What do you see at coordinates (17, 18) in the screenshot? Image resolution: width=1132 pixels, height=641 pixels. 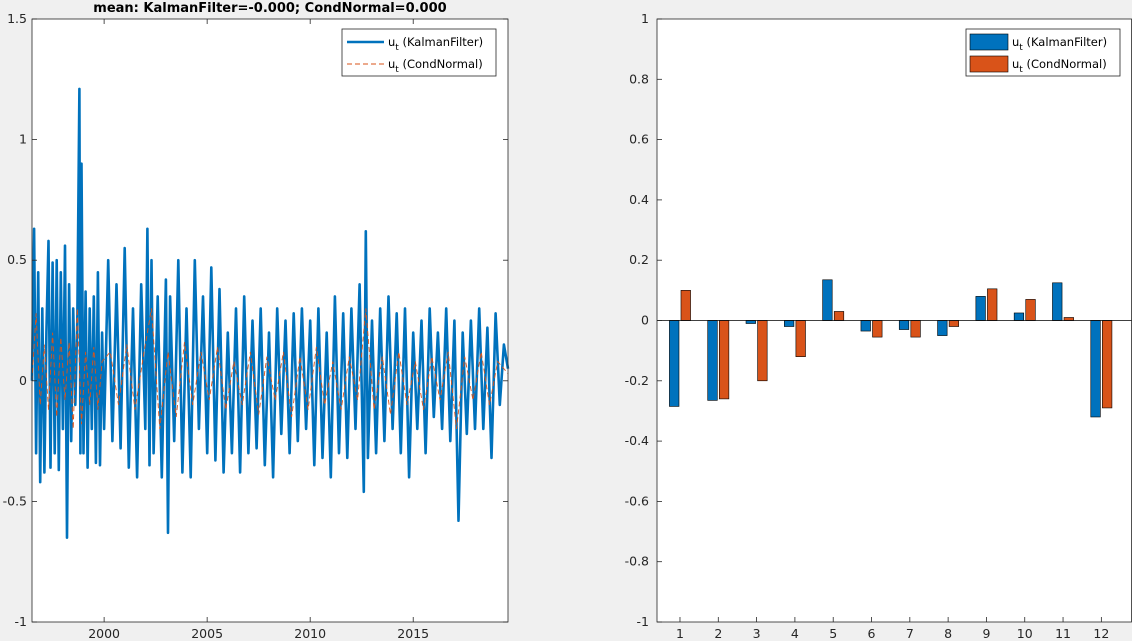 I see `left-y-tick-label: 1.5` at bounding box center [17, 18].